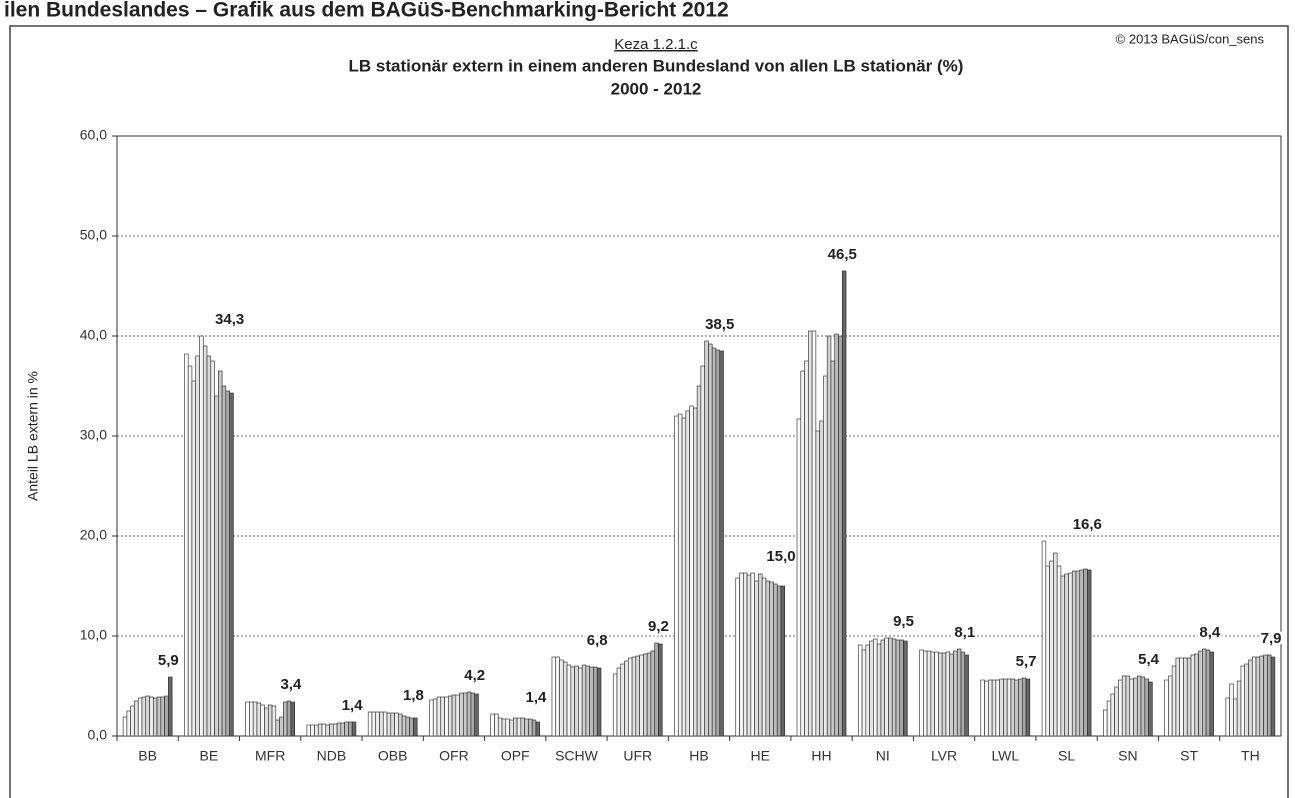 The width and height of the screenshot is (1295, 798). Describe the element at coordinates (637, 756) in the screenshot. I see `x-tick-label: UFR` at that location.